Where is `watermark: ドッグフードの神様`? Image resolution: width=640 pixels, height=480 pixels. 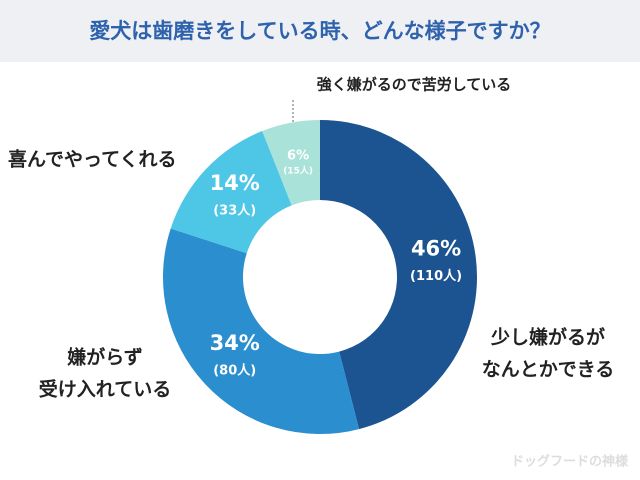 watermark: ドッグフードの神様 is located at coordinates (570, 462).